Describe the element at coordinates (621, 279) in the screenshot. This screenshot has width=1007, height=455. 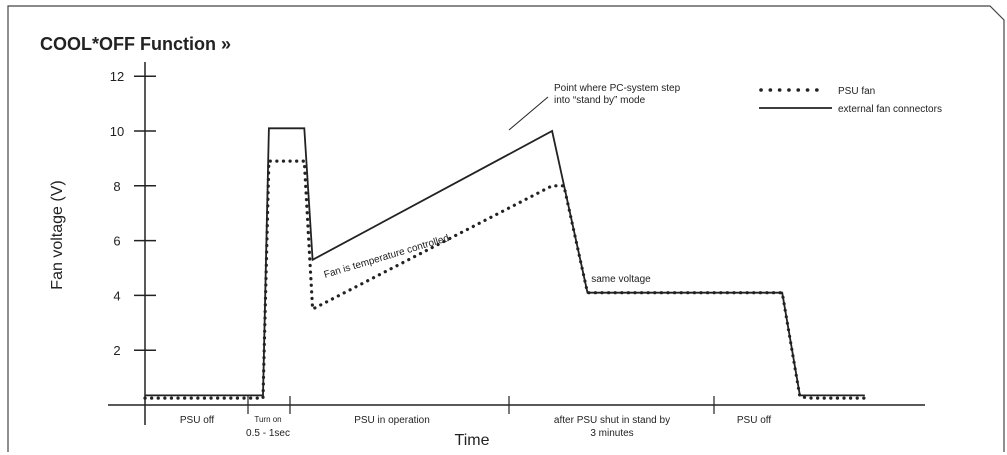
I see `annotation-same-voltage: same voltage` at that location.